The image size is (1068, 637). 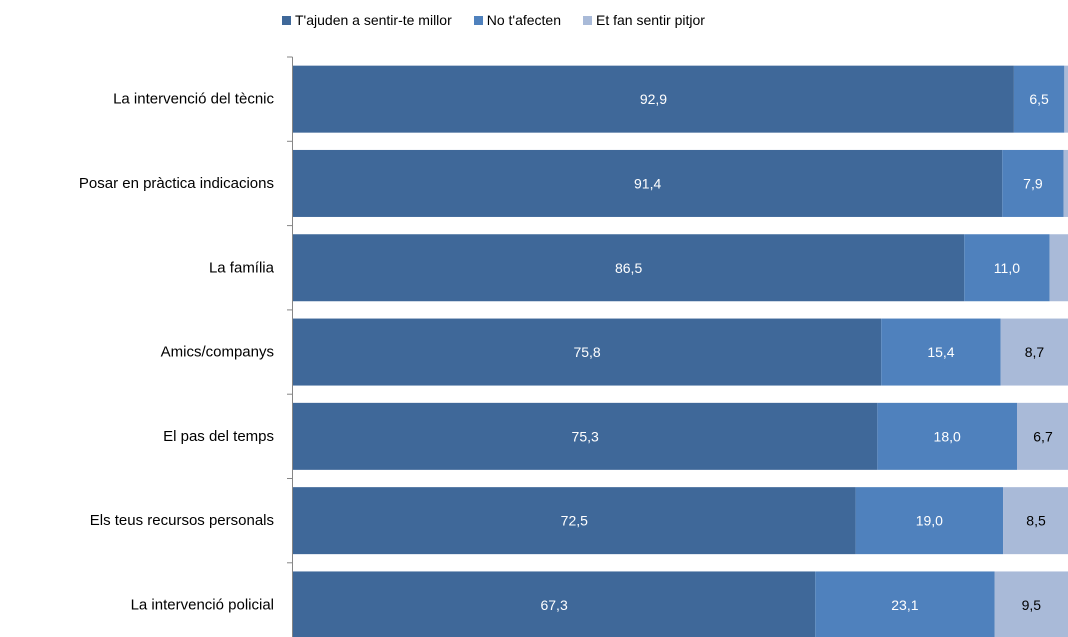 I want to click on data-label: 8,5, so click(x=1036, y=521).